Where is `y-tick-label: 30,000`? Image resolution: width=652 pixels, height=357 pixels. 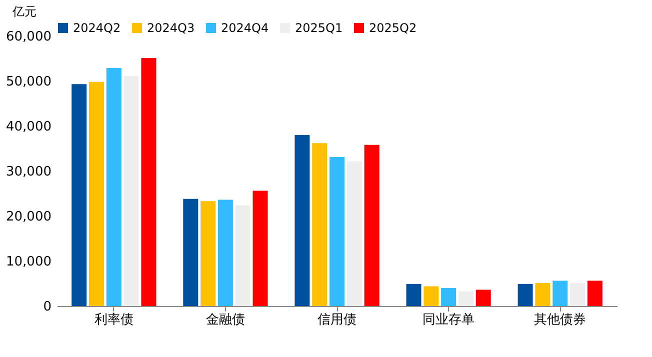
y-tick-label: 30,000 is located at coordinates (29, 172).